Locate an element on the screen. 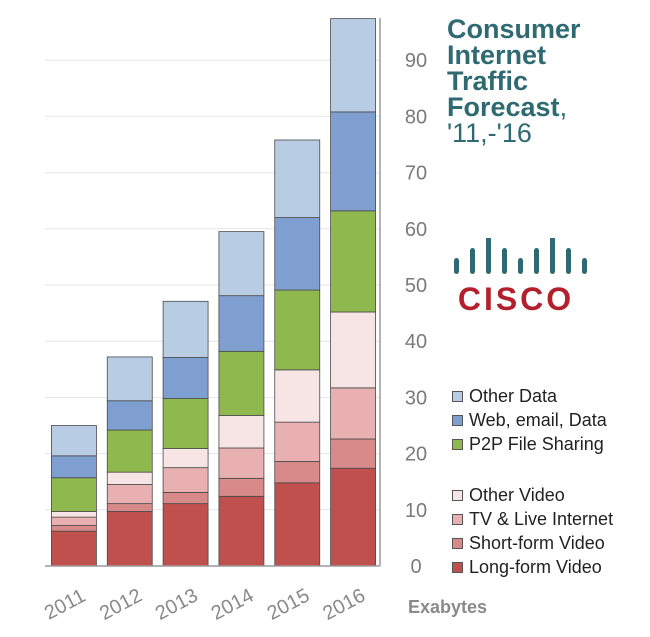 The height and width of the screenshot is (637, 650). legend-label: Other Video is located at coordinates (517, 494).